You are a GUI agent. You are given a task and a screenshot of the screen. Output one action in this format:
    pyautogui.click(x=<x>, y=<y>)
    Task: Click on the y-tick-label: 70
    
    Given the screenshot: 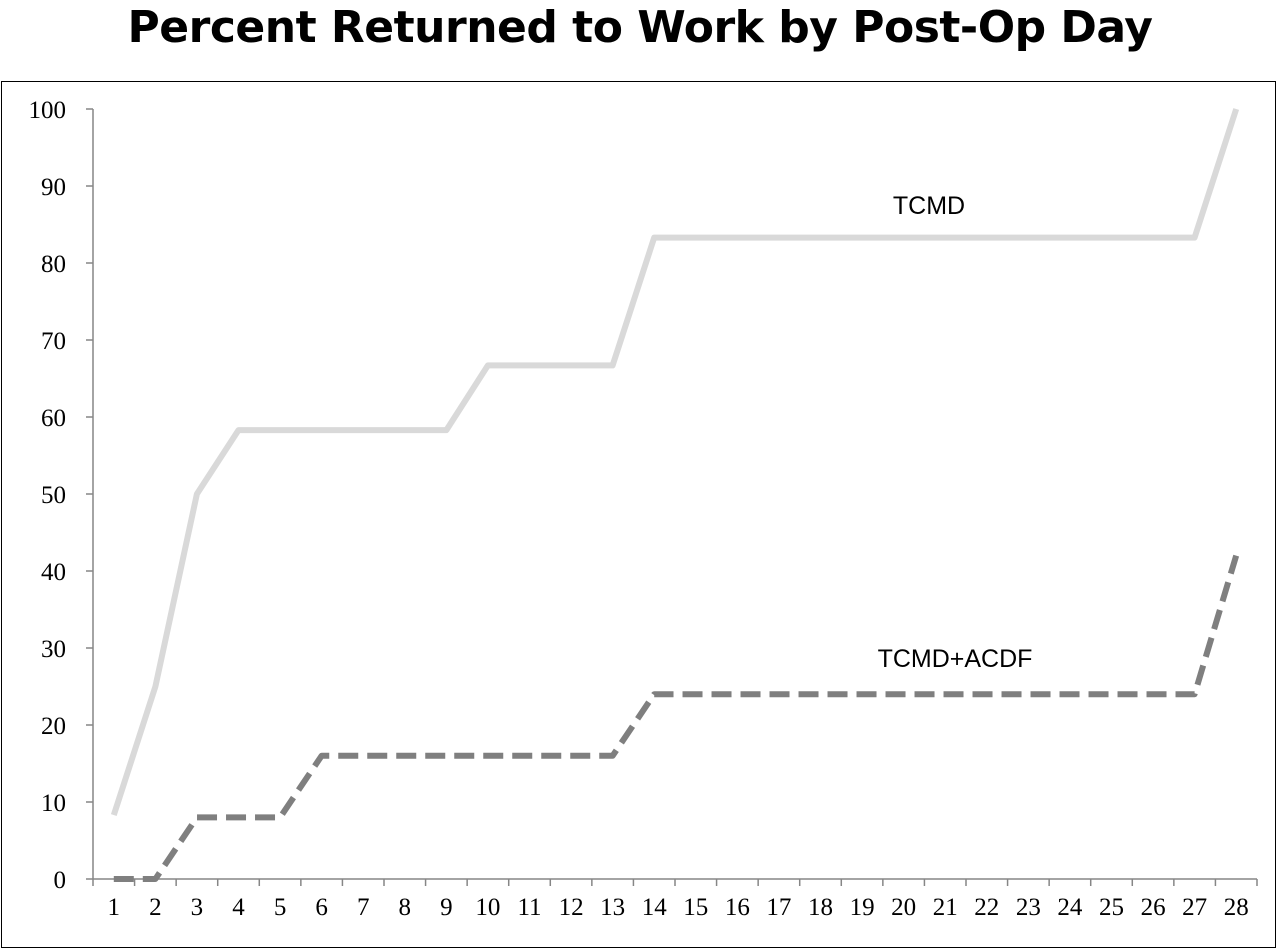 What is the action you would take?
    pyautogui.click(x=53, y=341)
    